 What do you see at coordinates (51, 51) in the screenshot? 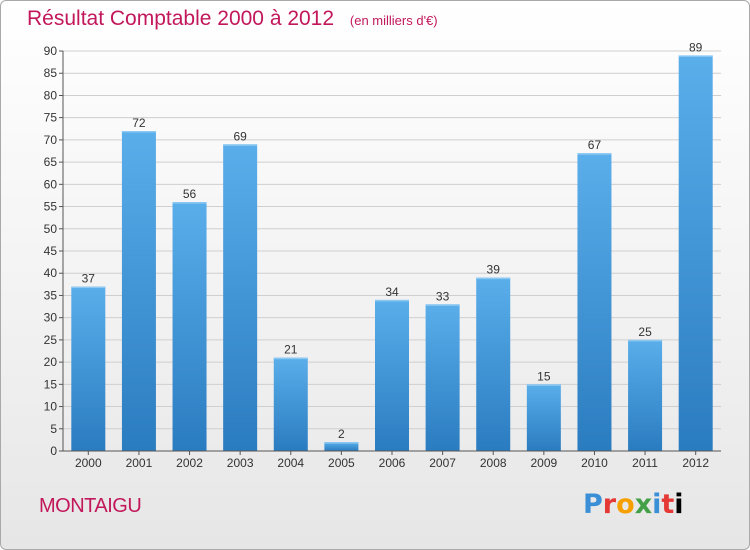
I see `y-tick-label: 90` at bounding box center [51, 51].